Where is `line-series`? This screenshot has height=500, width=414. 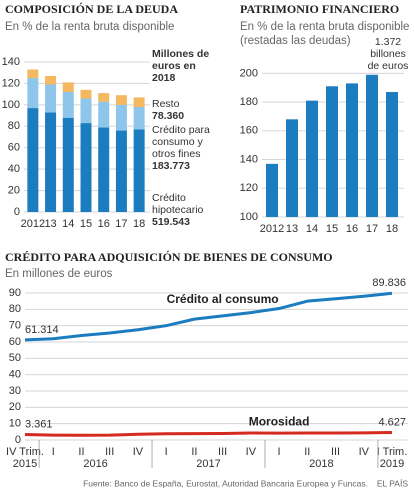 line-series is located at coordinates (208, 433).